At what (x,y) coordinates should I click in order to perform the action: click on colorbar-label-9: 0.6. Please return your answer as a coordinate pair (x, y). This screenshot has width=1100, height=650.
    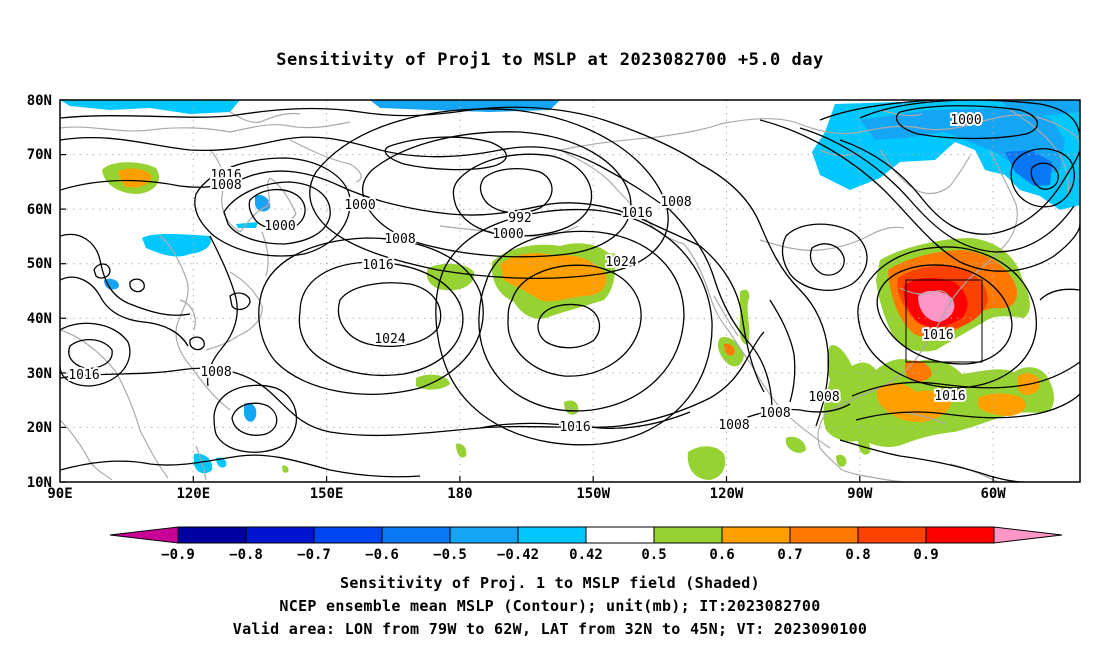
    Looking at the image, I should click on (721, 555).